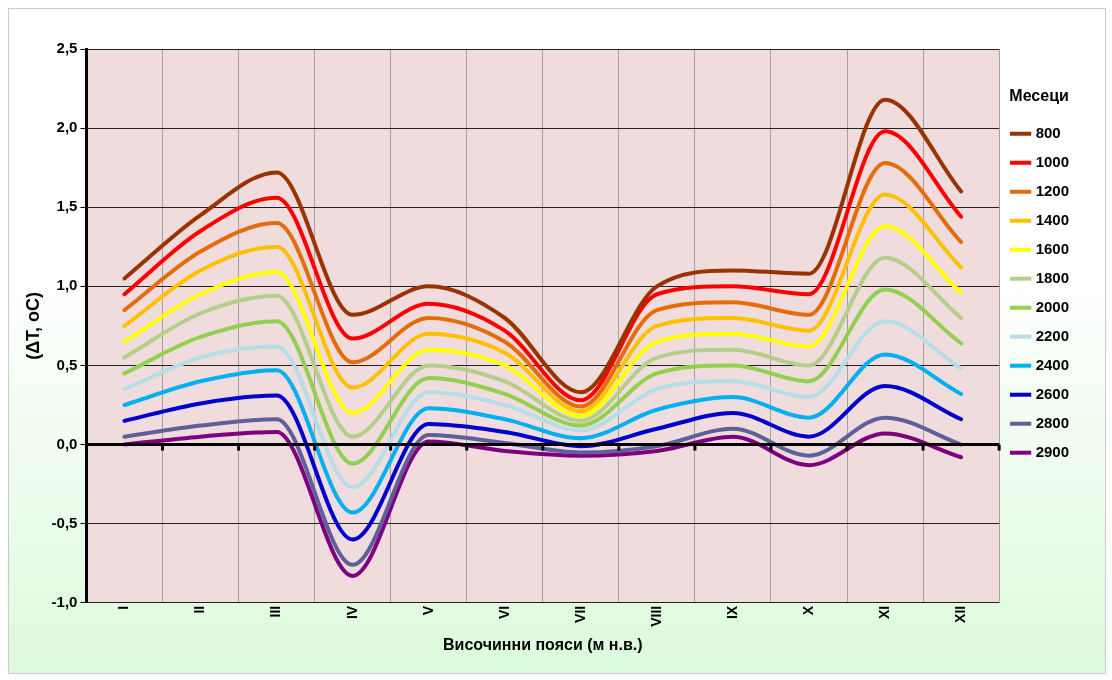  Describe the element at coordinates (67, 443) in the screenshot. I see `y-tick-label: 0,0` at that location.